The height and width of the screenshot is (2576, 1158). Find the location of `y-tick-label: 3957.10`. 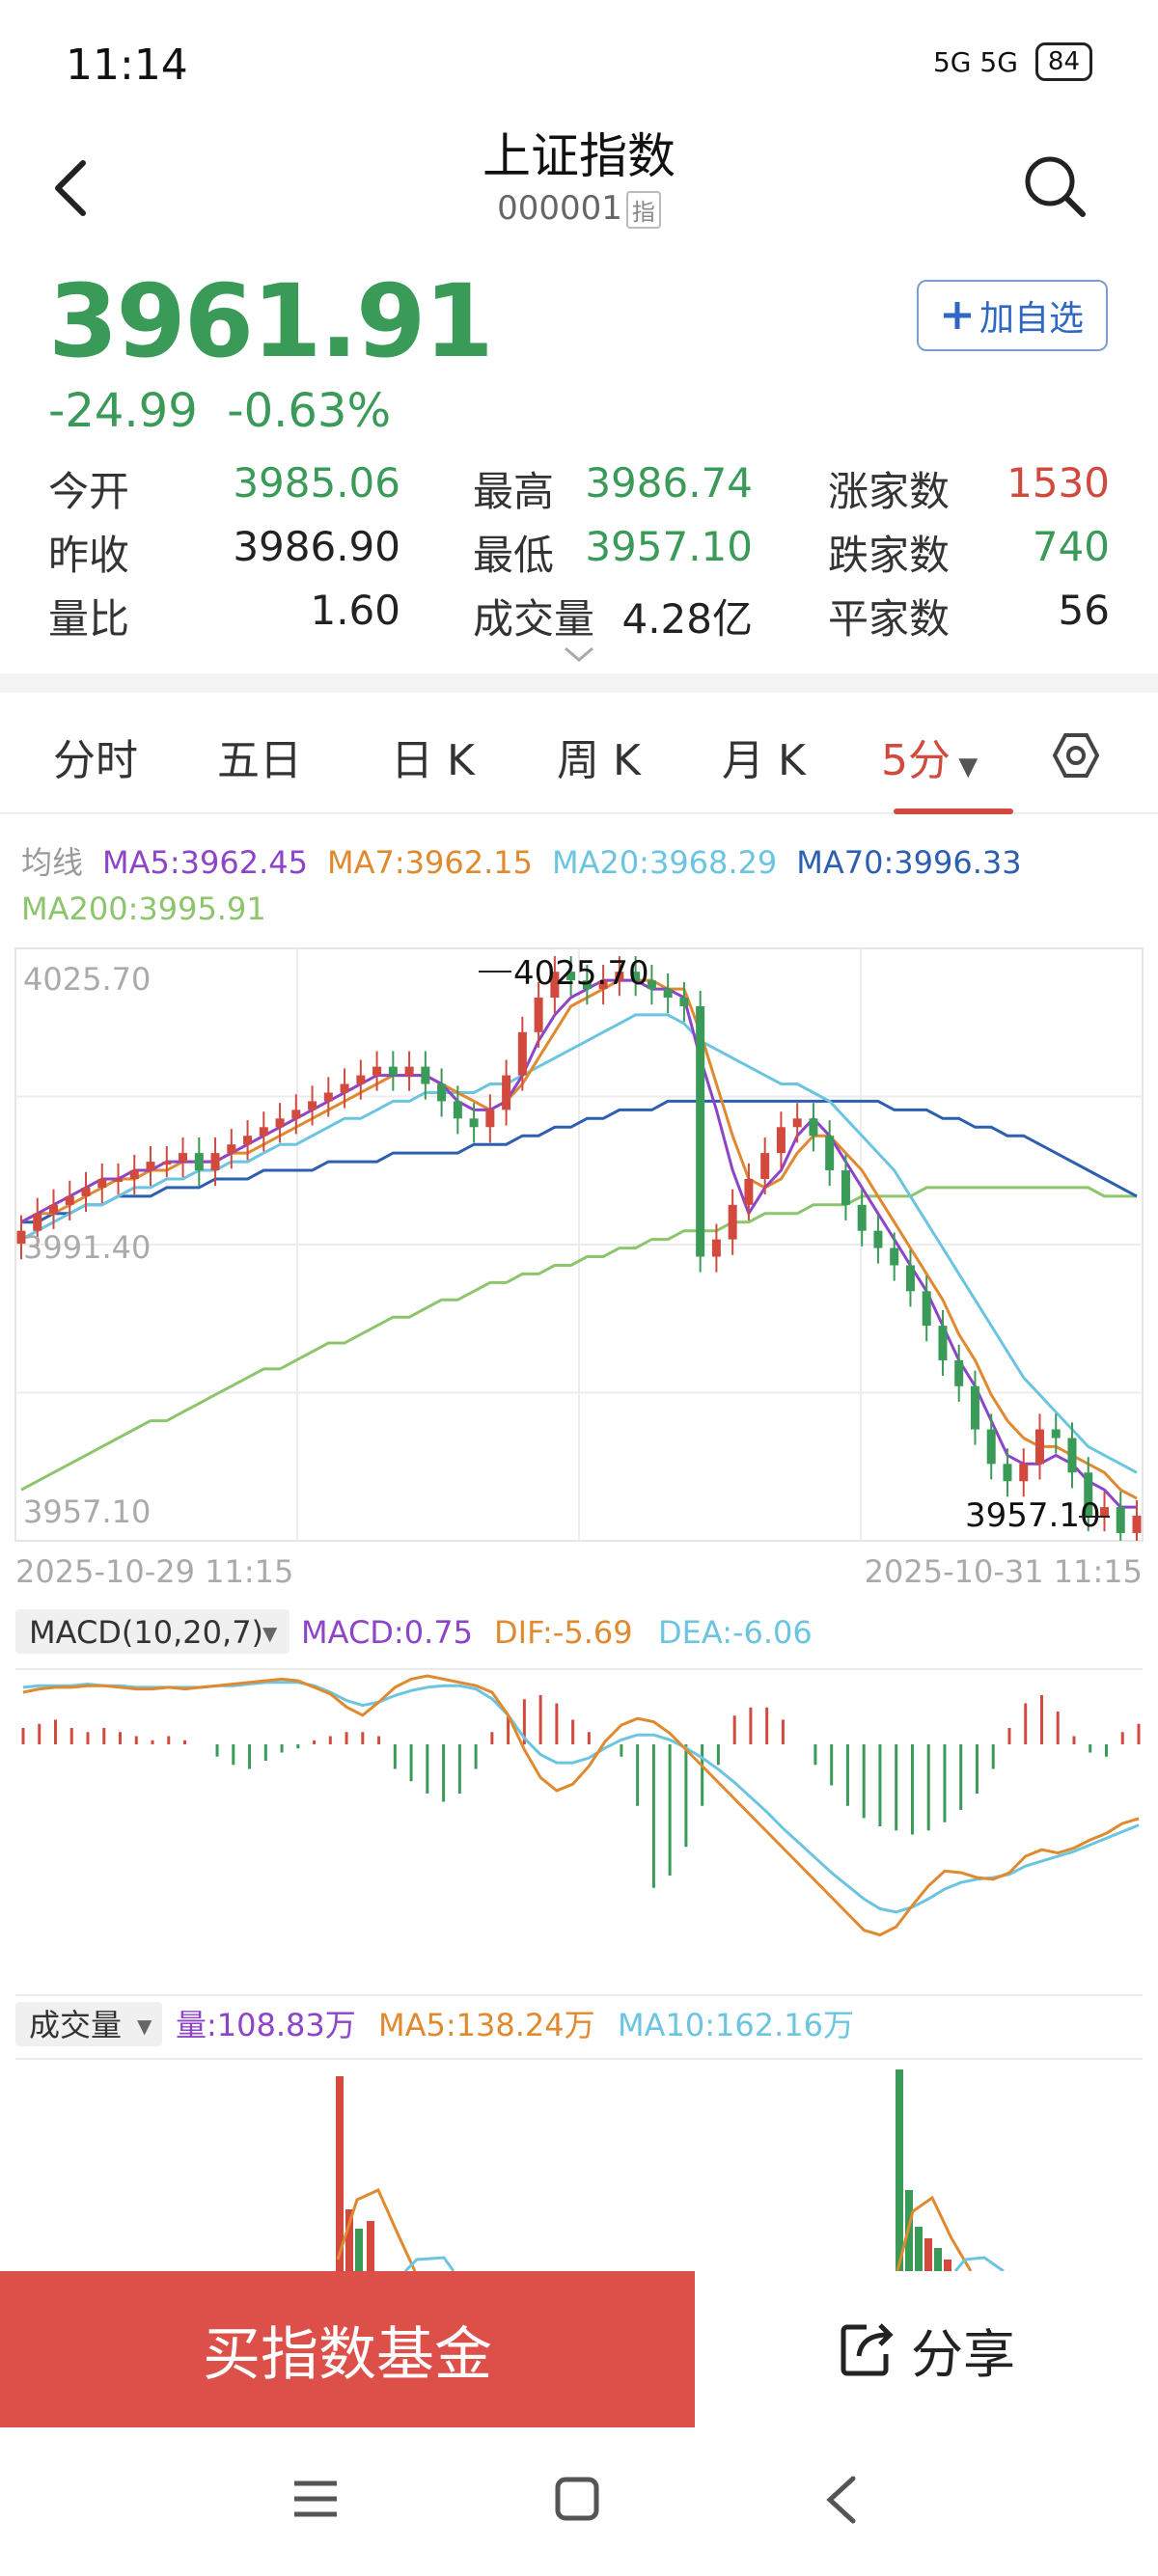

y-tick-label: 3957.10 is located at coordinates (87, 1512).